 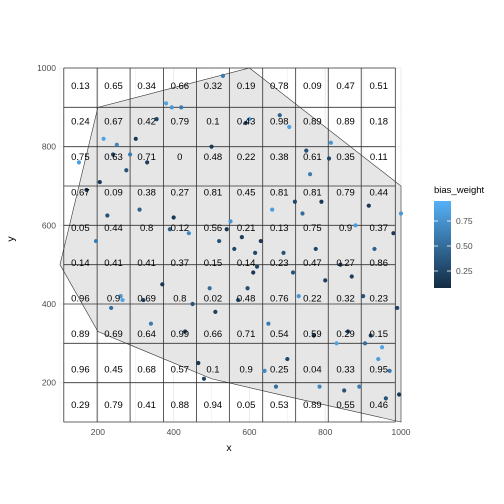 What do you see at coordinates (464, 271) in the screenshot?
I see `legend-tick-label: 0.25` at bounding box center [464, 271].